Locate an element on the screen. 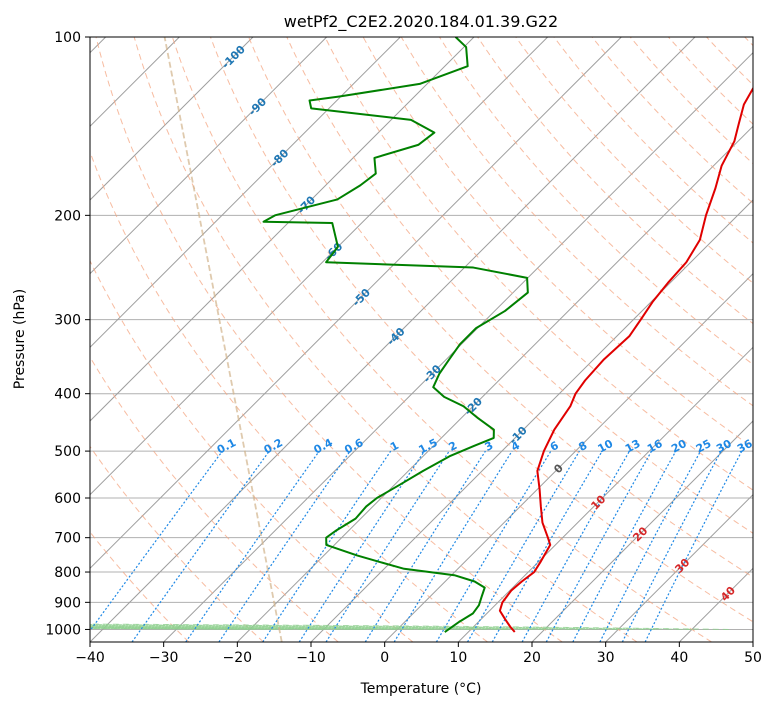 The image size is (775, 712). y-tick-label: 700 is located at coordinates (67, 539).